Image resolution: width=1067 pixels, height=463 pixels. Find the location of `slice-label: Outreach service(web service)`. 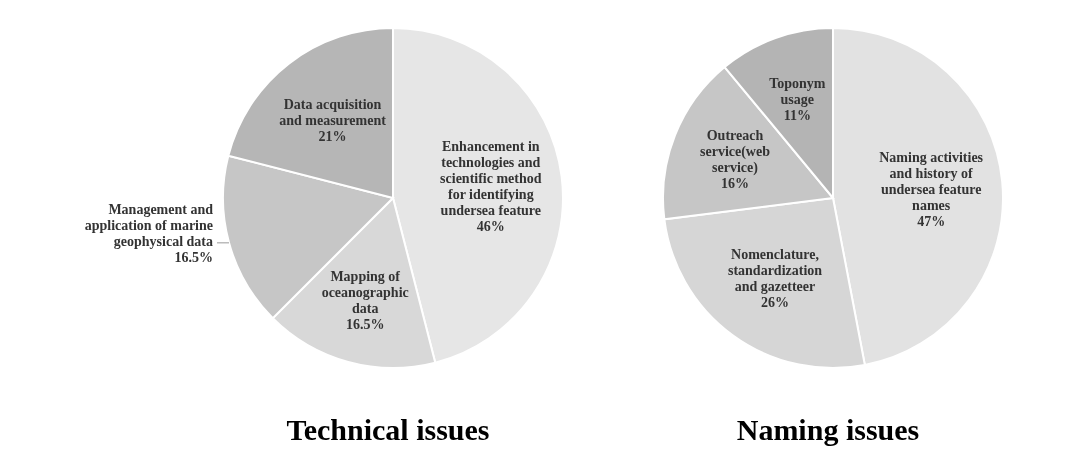

slice-label: Outreach service(web service) is located at coordinates (735, 151).